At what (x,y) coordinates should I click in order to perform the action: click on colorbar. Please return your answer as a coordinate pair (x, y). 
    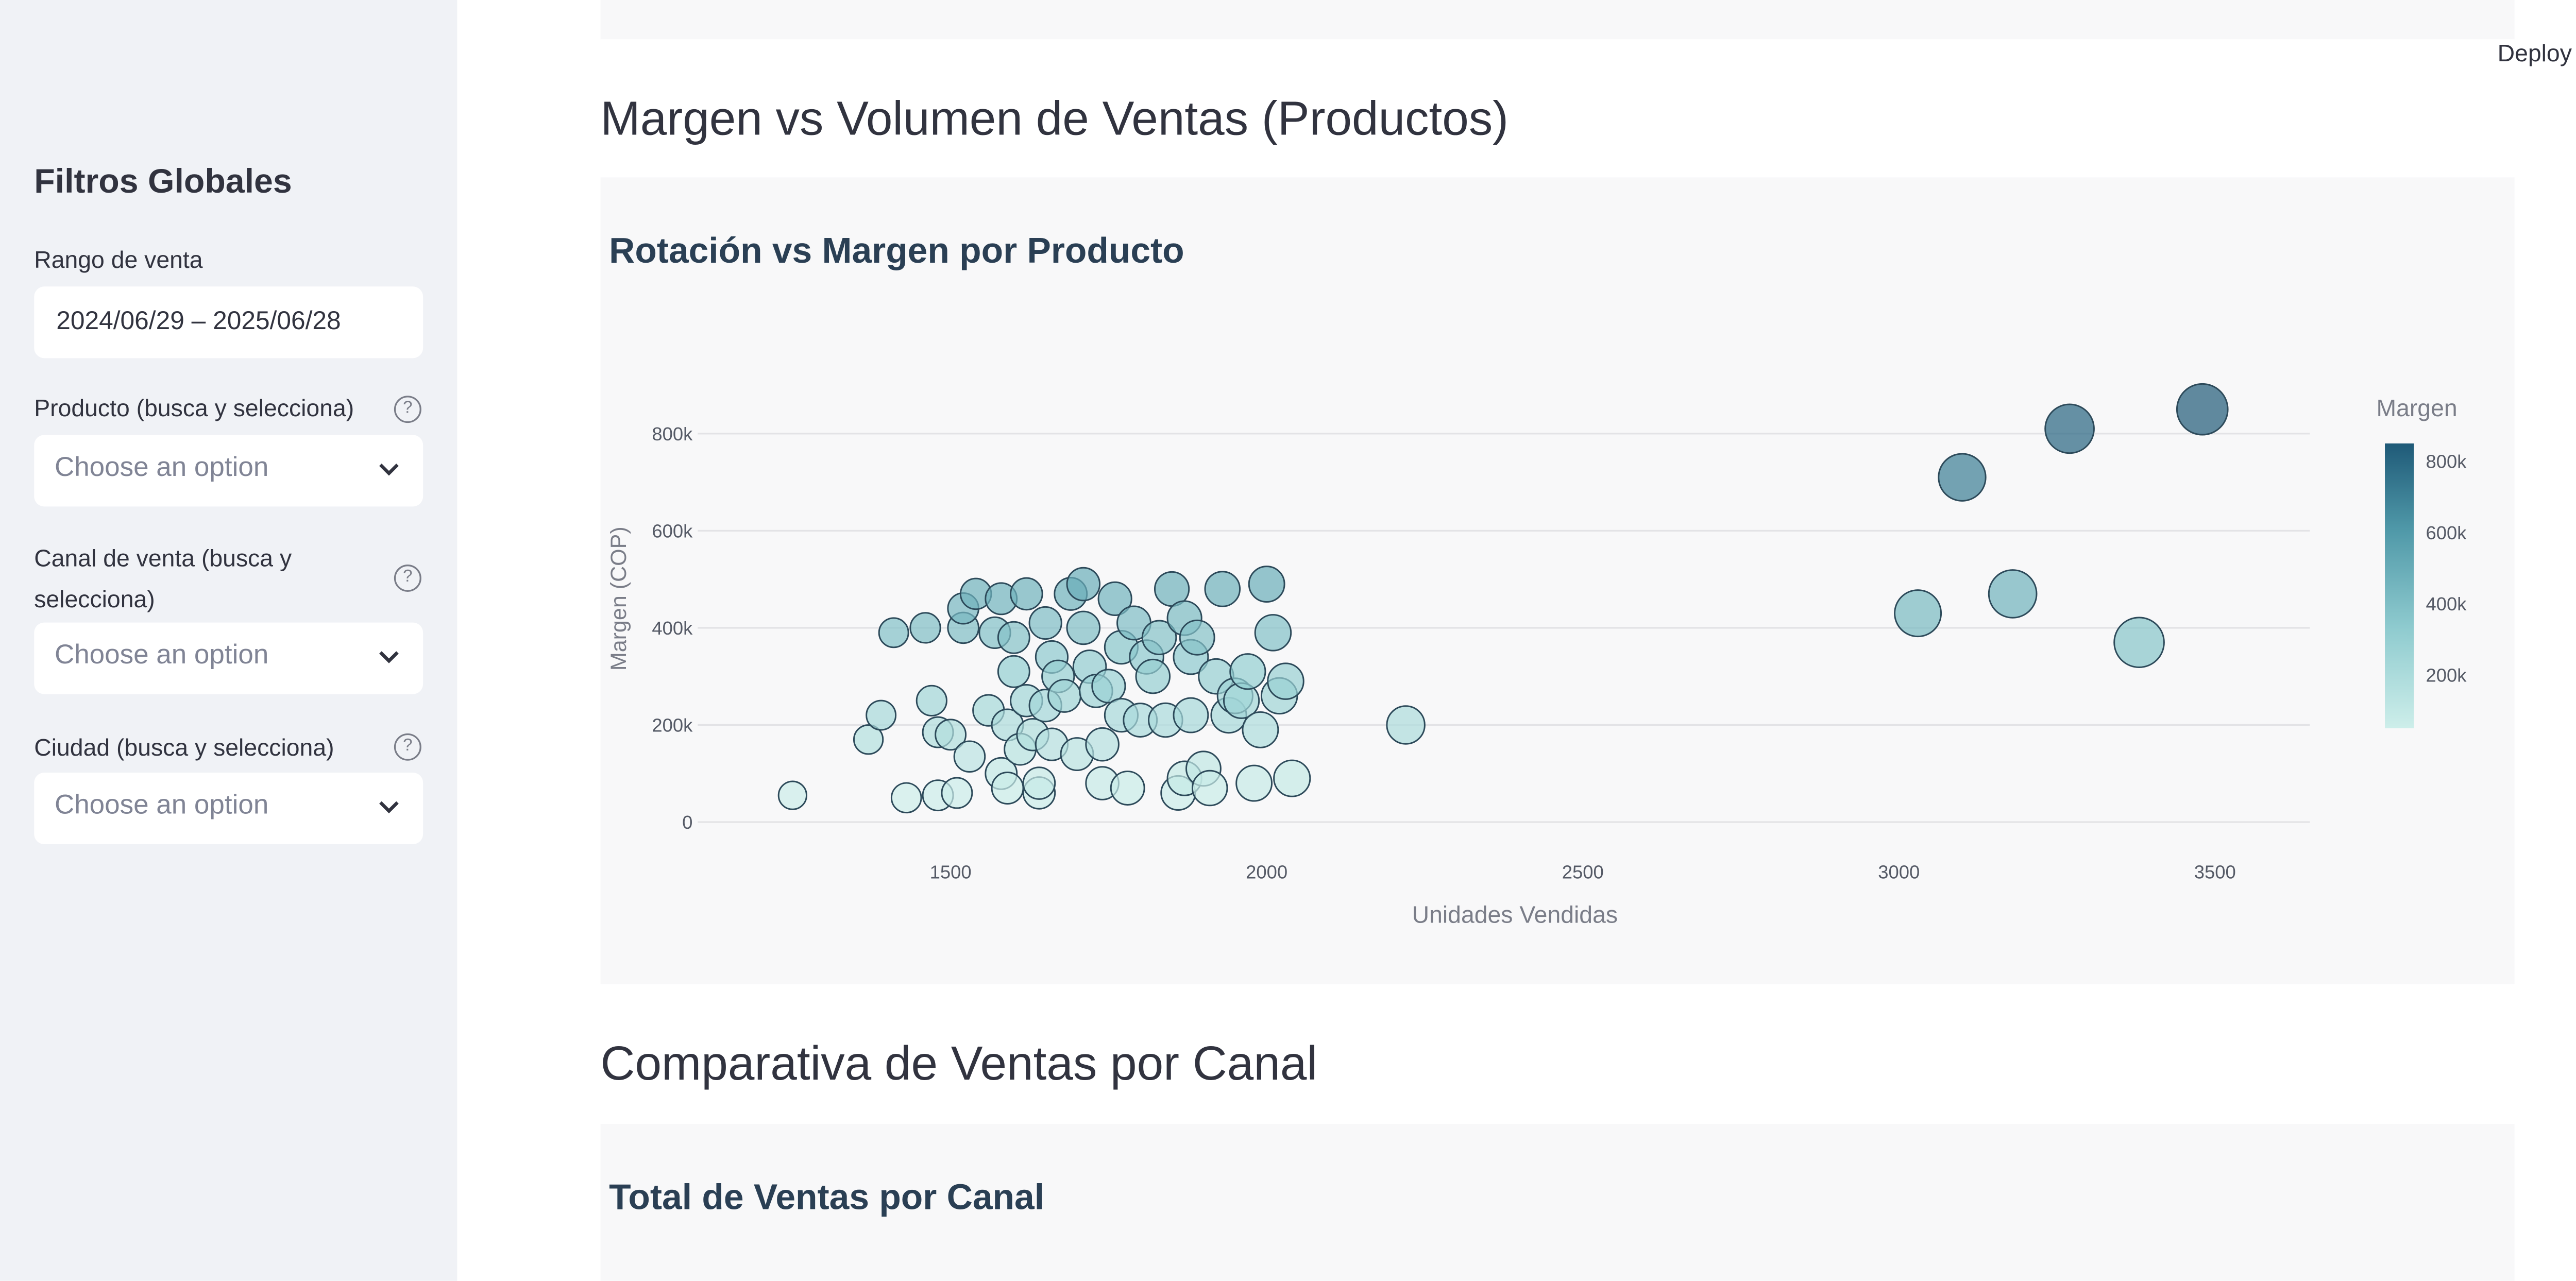
    Looking at the image, I should click on (2399, 586).